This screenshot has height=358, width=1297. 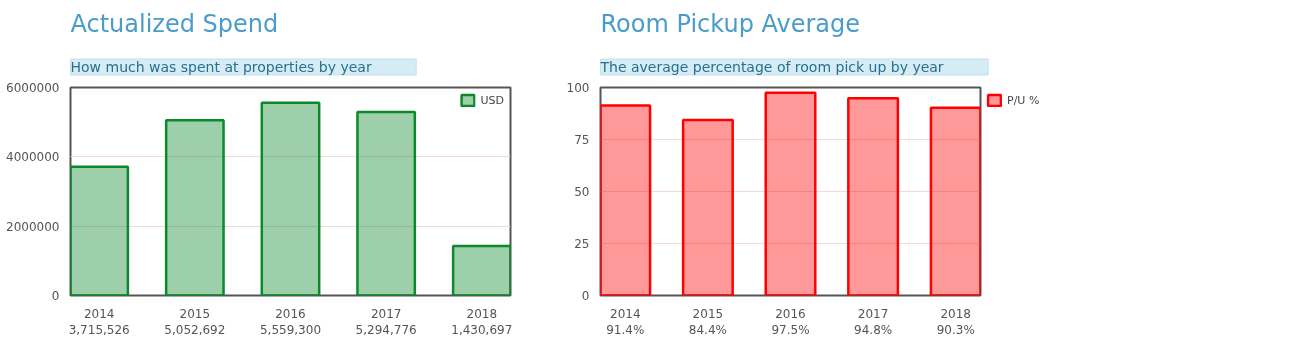 What do you see at coordinates (174, 23) in the screenshot?
I see `chart-title: Actualized Spend` at bounding box center [174, 23].